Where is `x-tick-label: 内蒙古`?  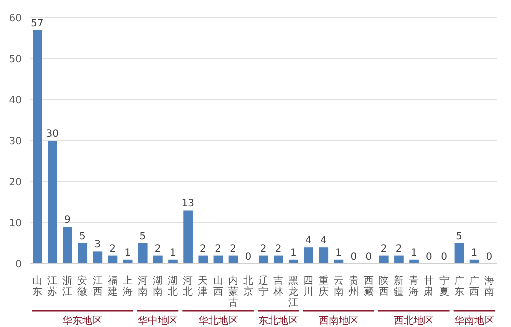 x-tick-label: 内蒙古 is located at coordinates (233, 292).